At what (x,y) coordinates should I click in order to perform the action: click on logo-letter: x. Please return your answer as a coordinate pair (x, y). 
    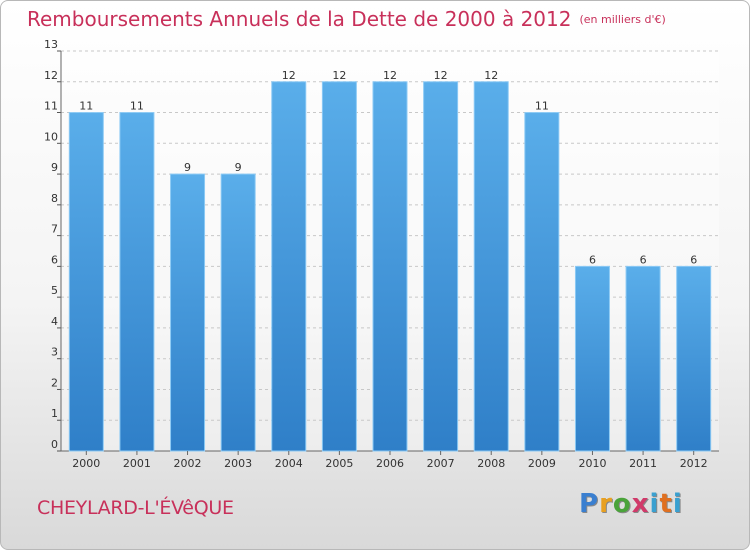
    Looking at the image, I should click on (640, 504).